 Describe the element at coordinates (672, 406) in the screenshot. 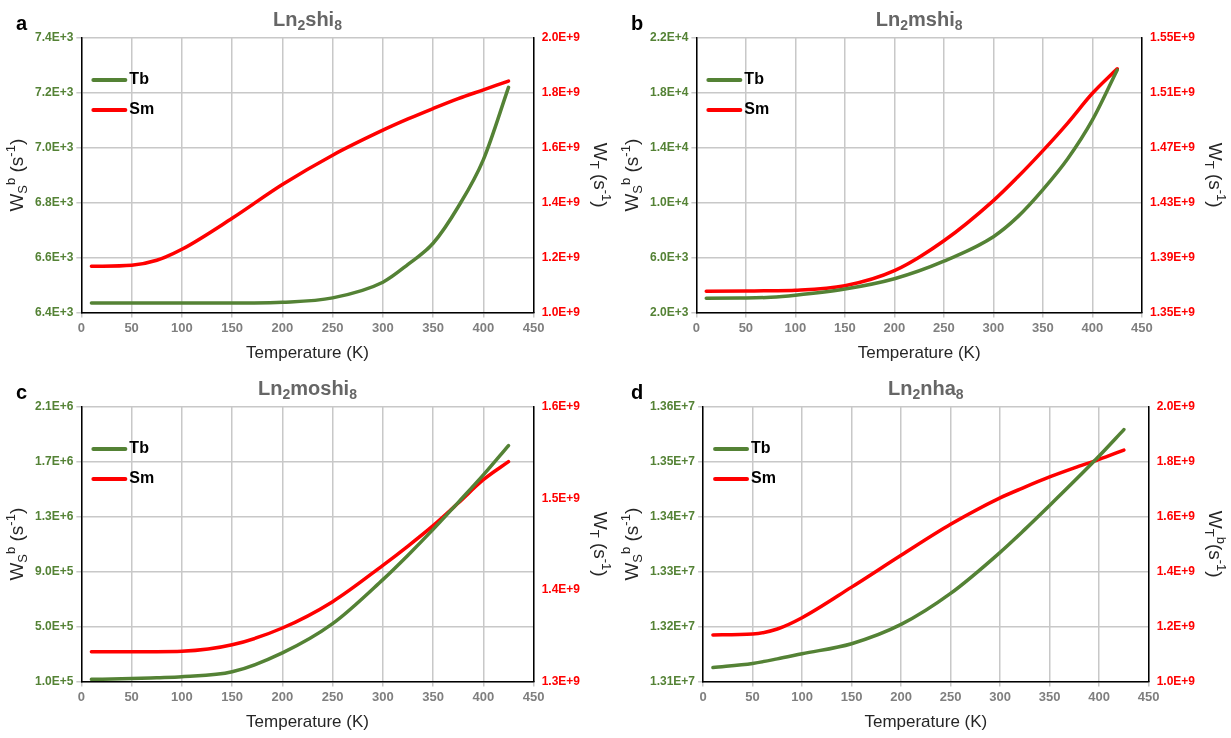

I see `y-tick-label: 1.36E+7` at that location.